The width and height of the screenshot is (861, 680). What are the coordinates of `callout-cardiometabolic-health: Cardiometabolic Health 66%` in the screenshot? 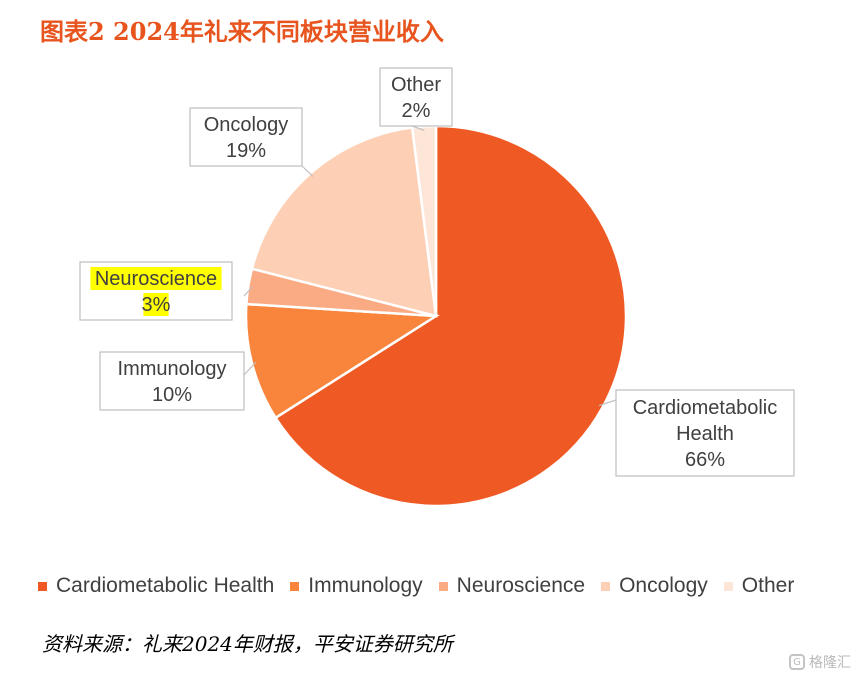 It's located at (696, 433).